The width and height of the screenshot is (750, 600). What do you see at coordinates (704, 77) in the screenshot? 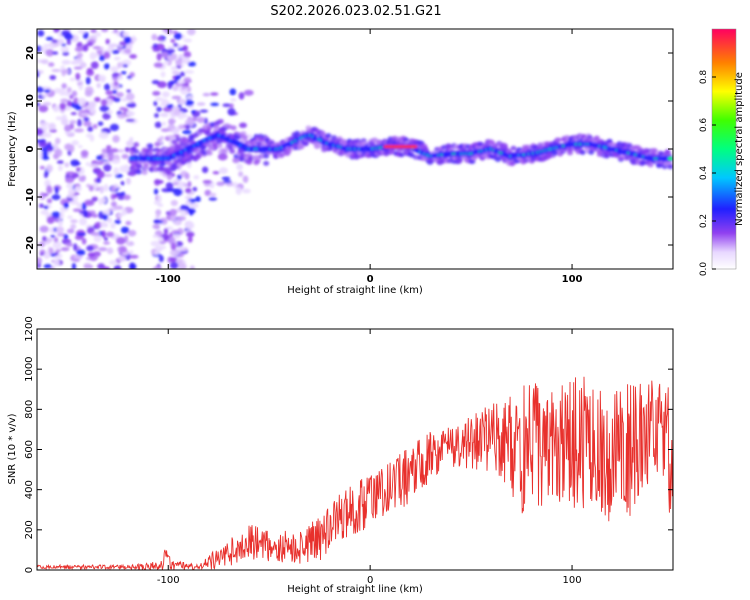
I see `colorbar-tick-label: 0.8` at bounding box center [704, 77].